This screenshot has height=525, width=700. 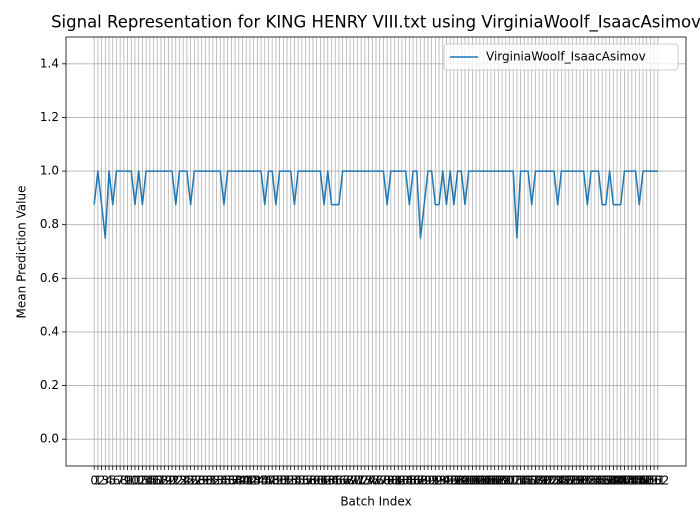 What do you see at coordinates (120, 481) in the screenshot?
I see `x-tick-label: 7` at bounding box center [120, 481].